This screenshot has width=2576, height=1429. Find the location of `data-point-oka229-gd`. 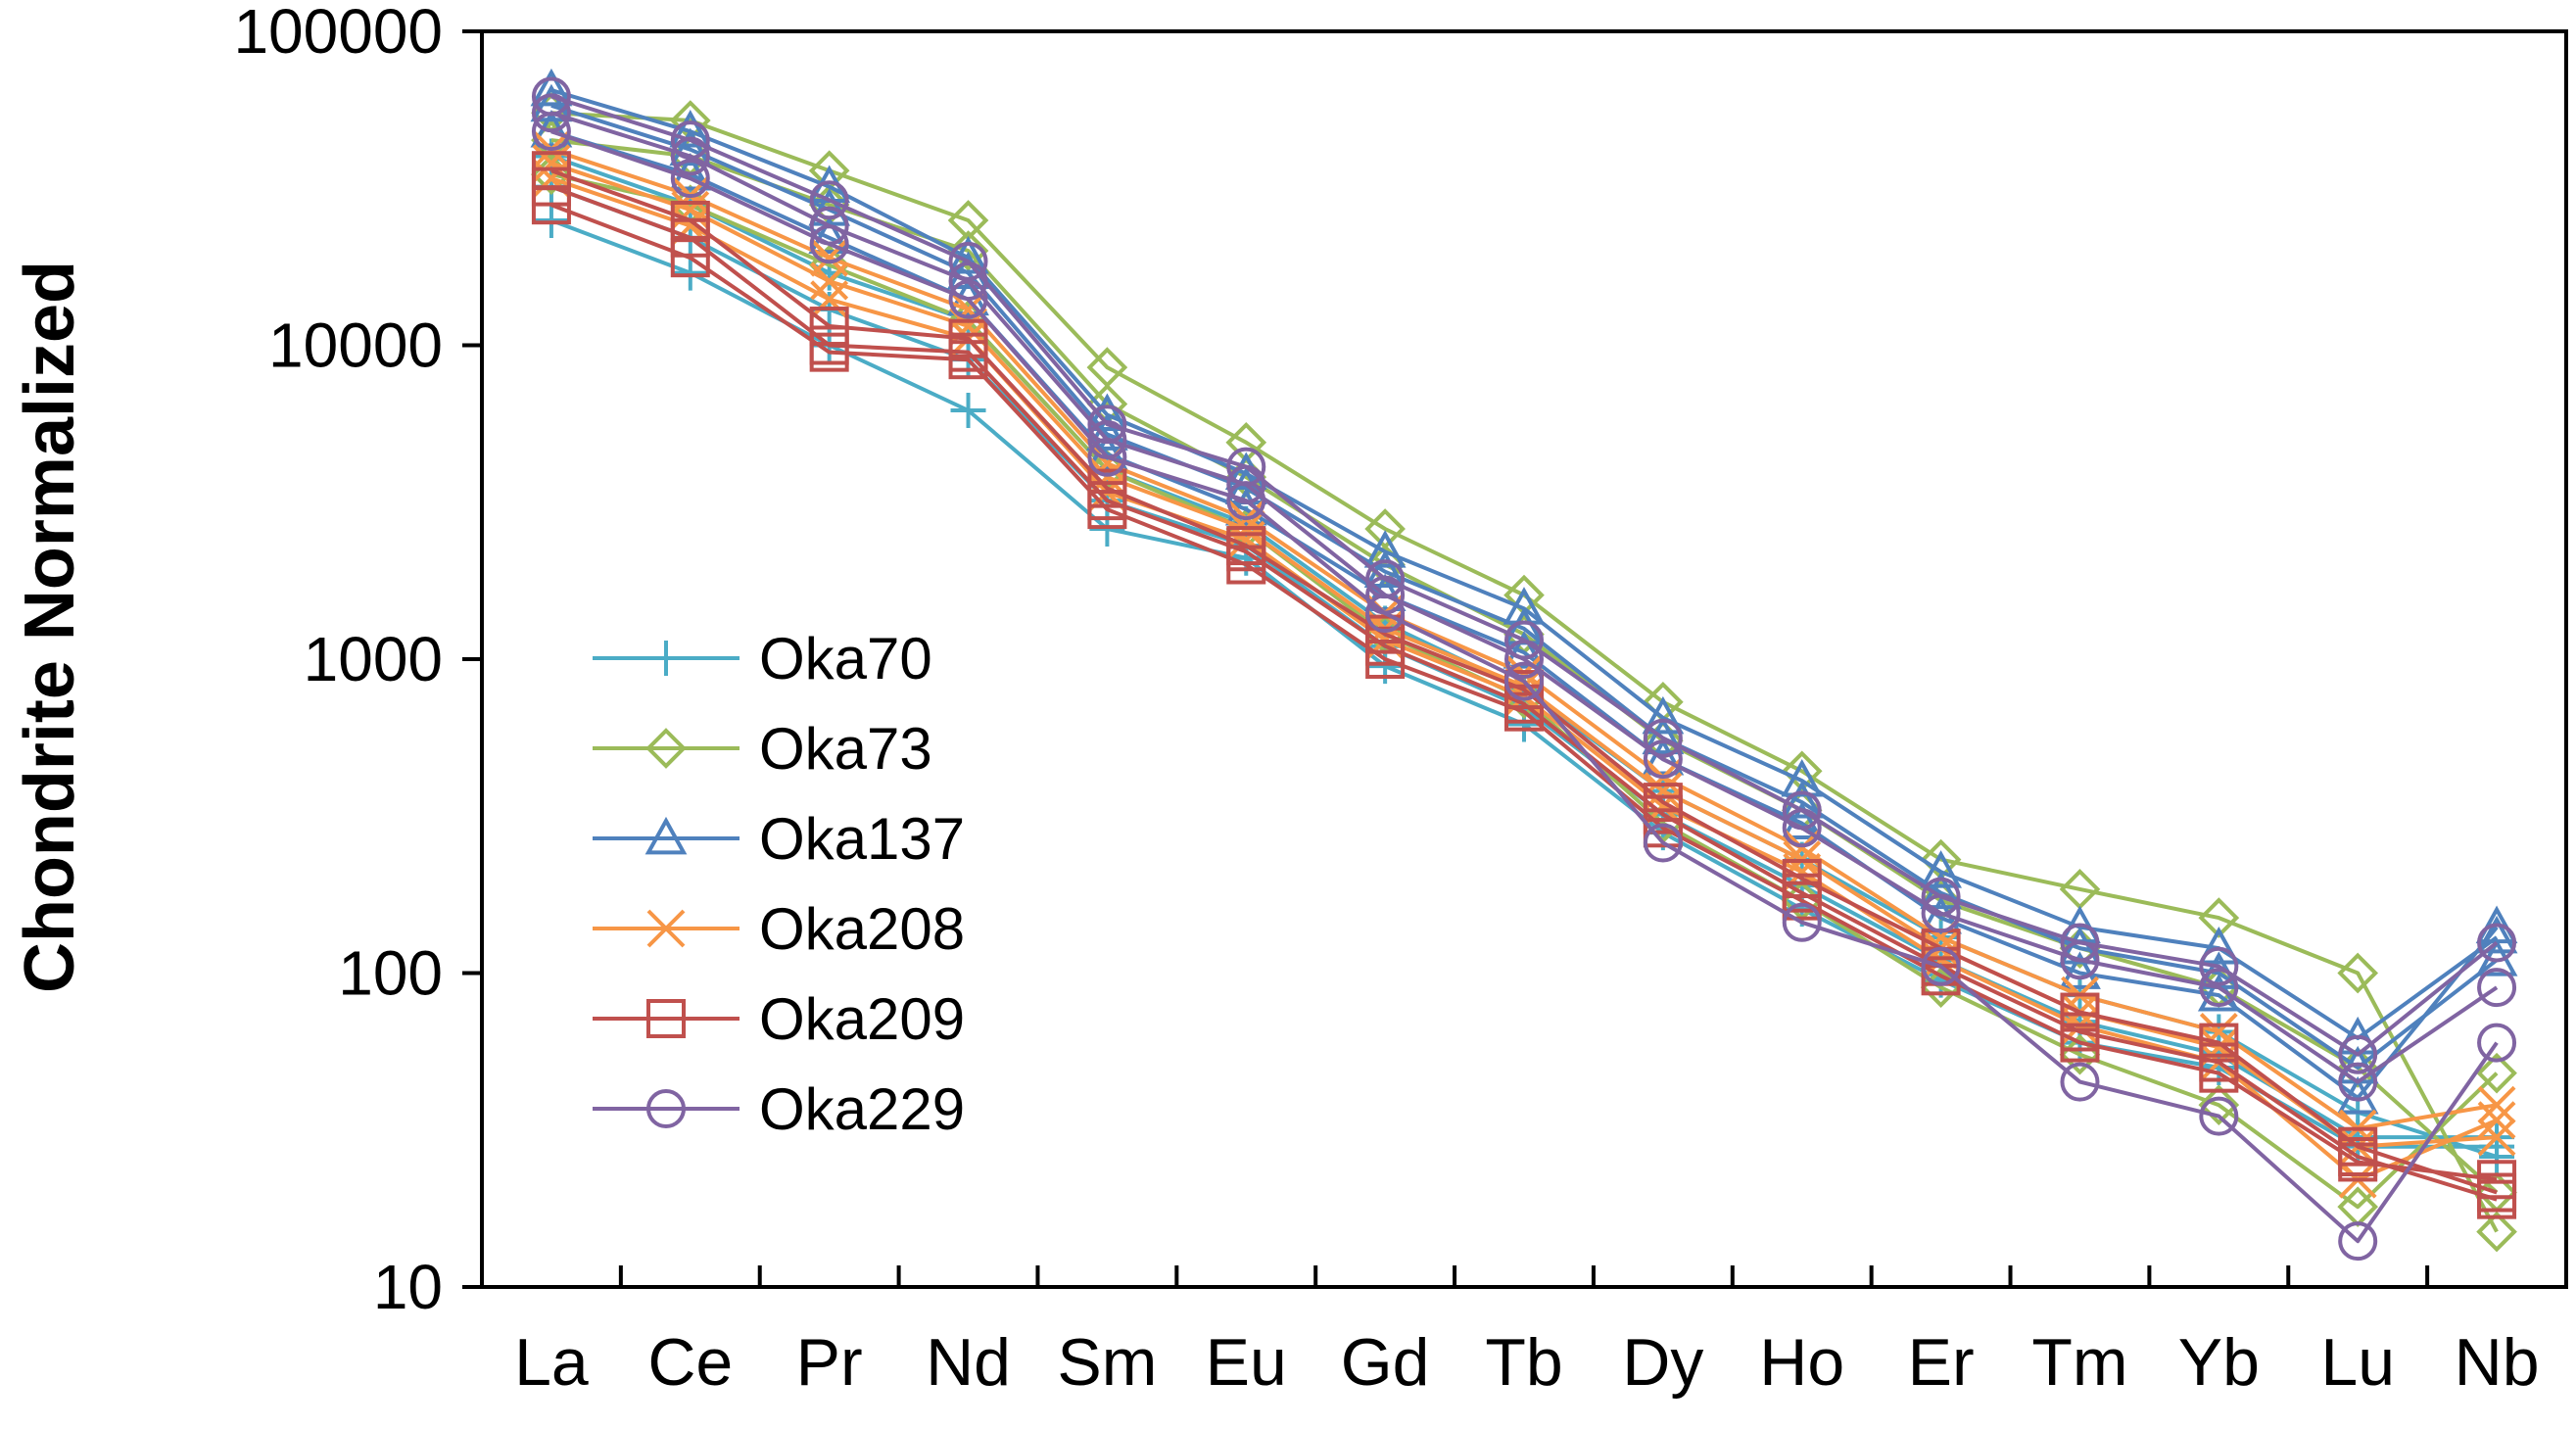

data-point-oka229-gd is located at coordinates (1385, 614).